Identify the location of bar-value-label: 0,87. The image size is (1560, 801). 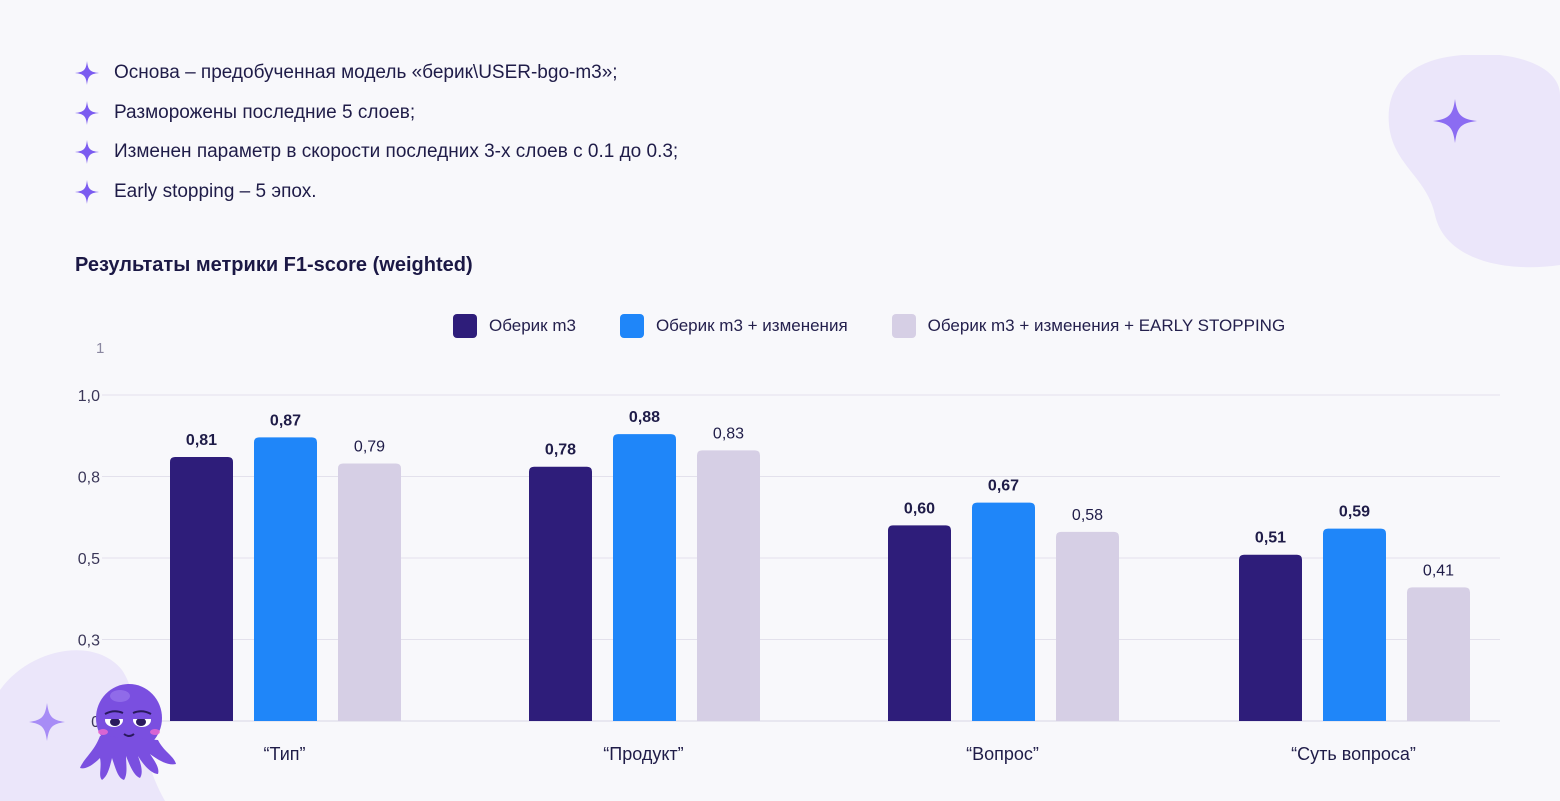
(285, 420).